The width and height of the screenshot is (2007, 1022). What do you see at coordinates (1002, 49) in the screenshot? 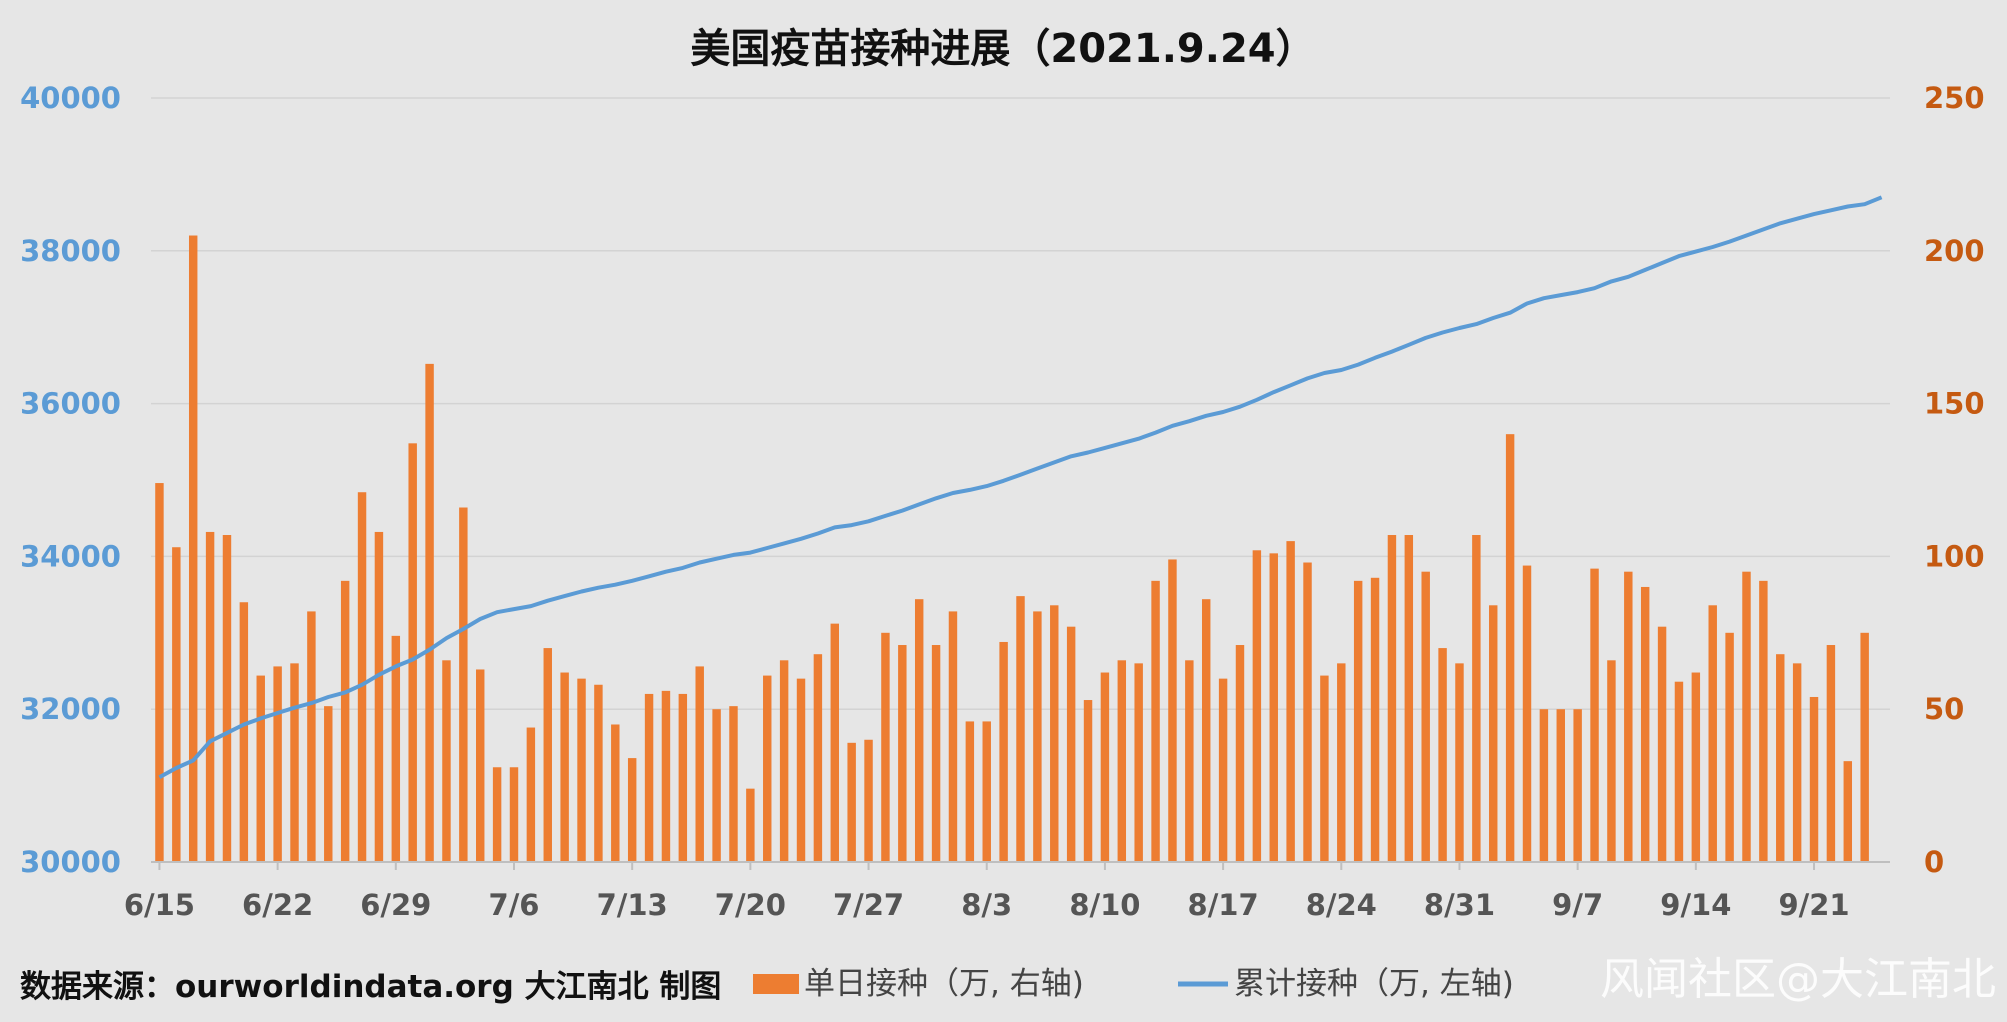
I see `chart-title: 美国疫苗接种进展（2021.9.24）` at bounding box center [1002, 49].